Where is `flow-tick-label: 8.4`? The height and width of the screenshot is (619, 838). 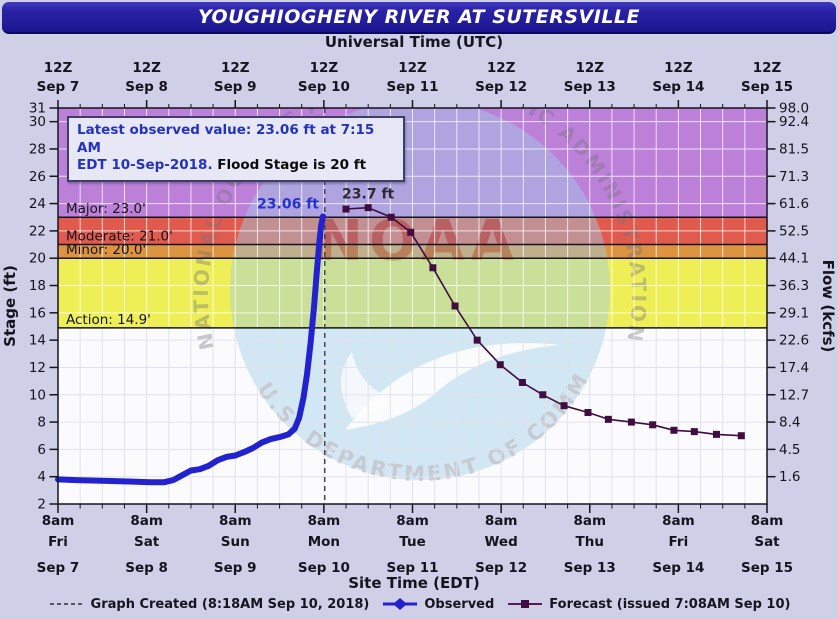
flow-tick-label: 8.4 is located at coordinates (789, 423).